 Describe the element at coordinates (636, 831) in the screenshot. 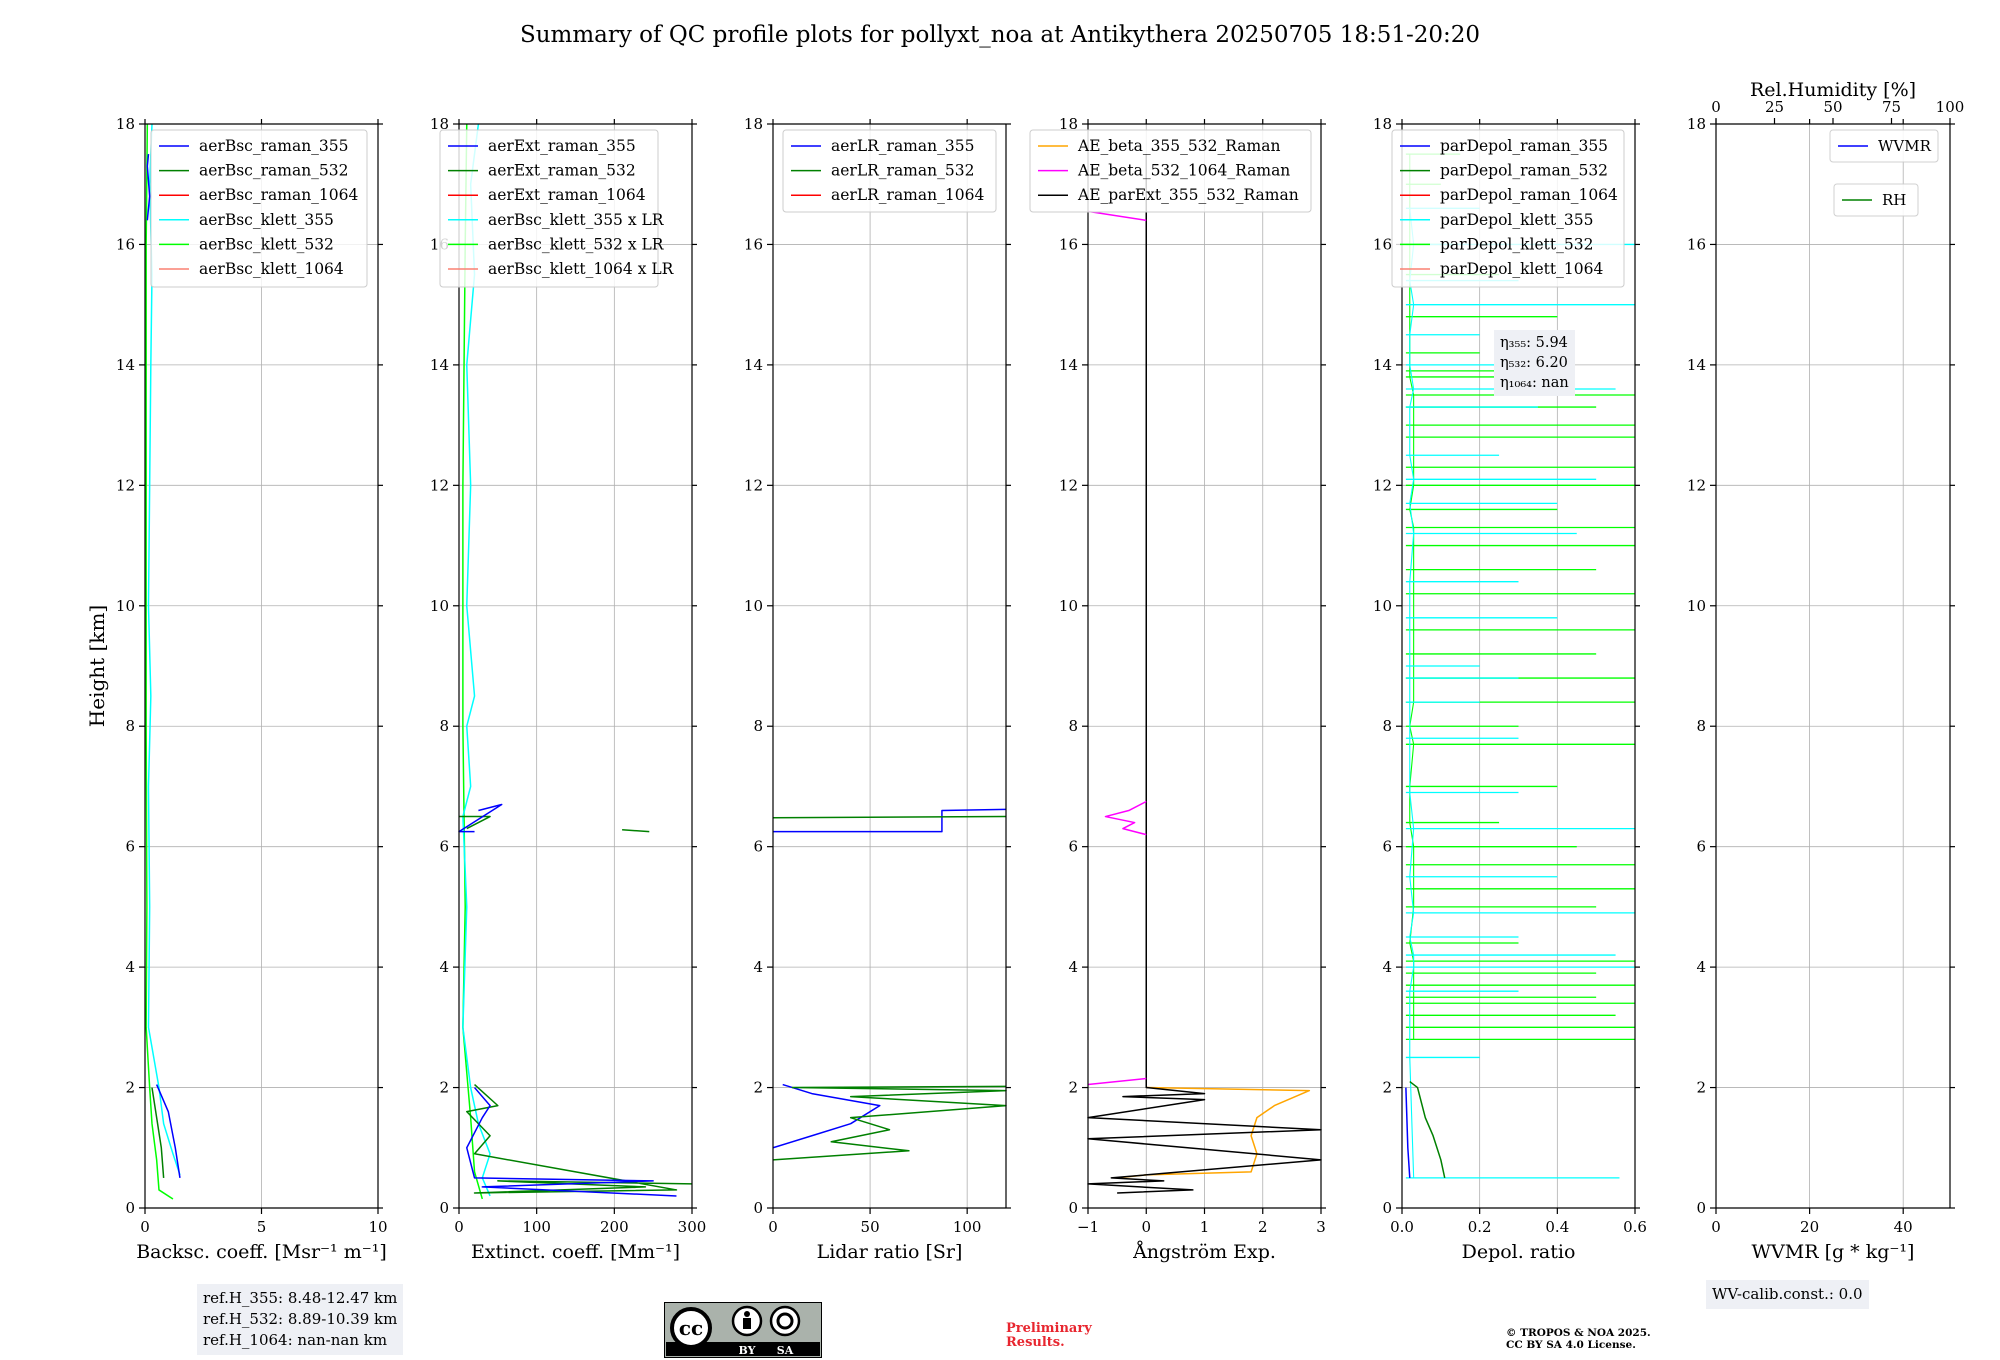

I see `data-series-aerext-raman-532-6km-b` at that location.